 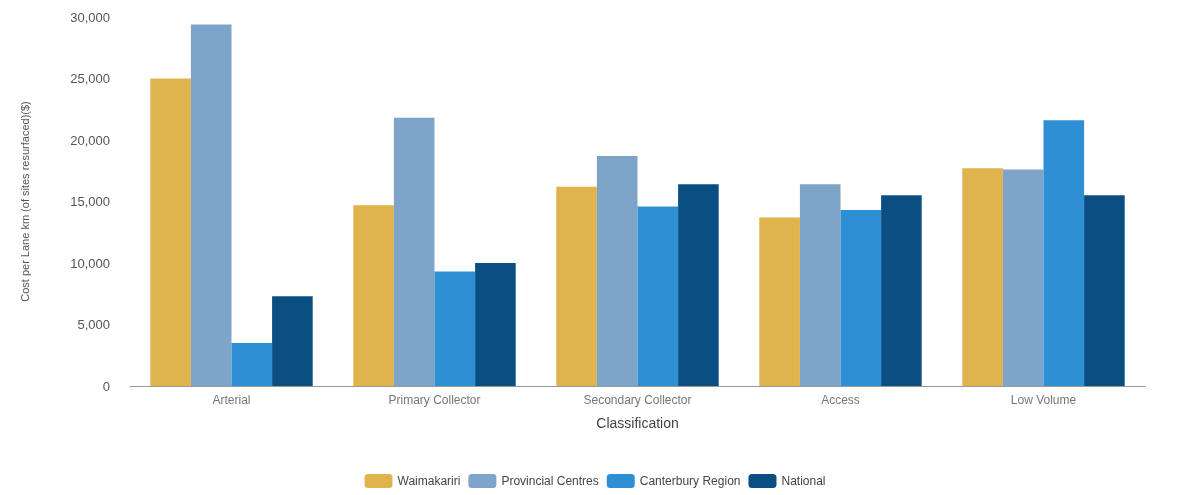 What do you see at coordinates (90, 263) in the screenshot?
I see `y-tick-label: 10,000` at bounding box center [90, 263].